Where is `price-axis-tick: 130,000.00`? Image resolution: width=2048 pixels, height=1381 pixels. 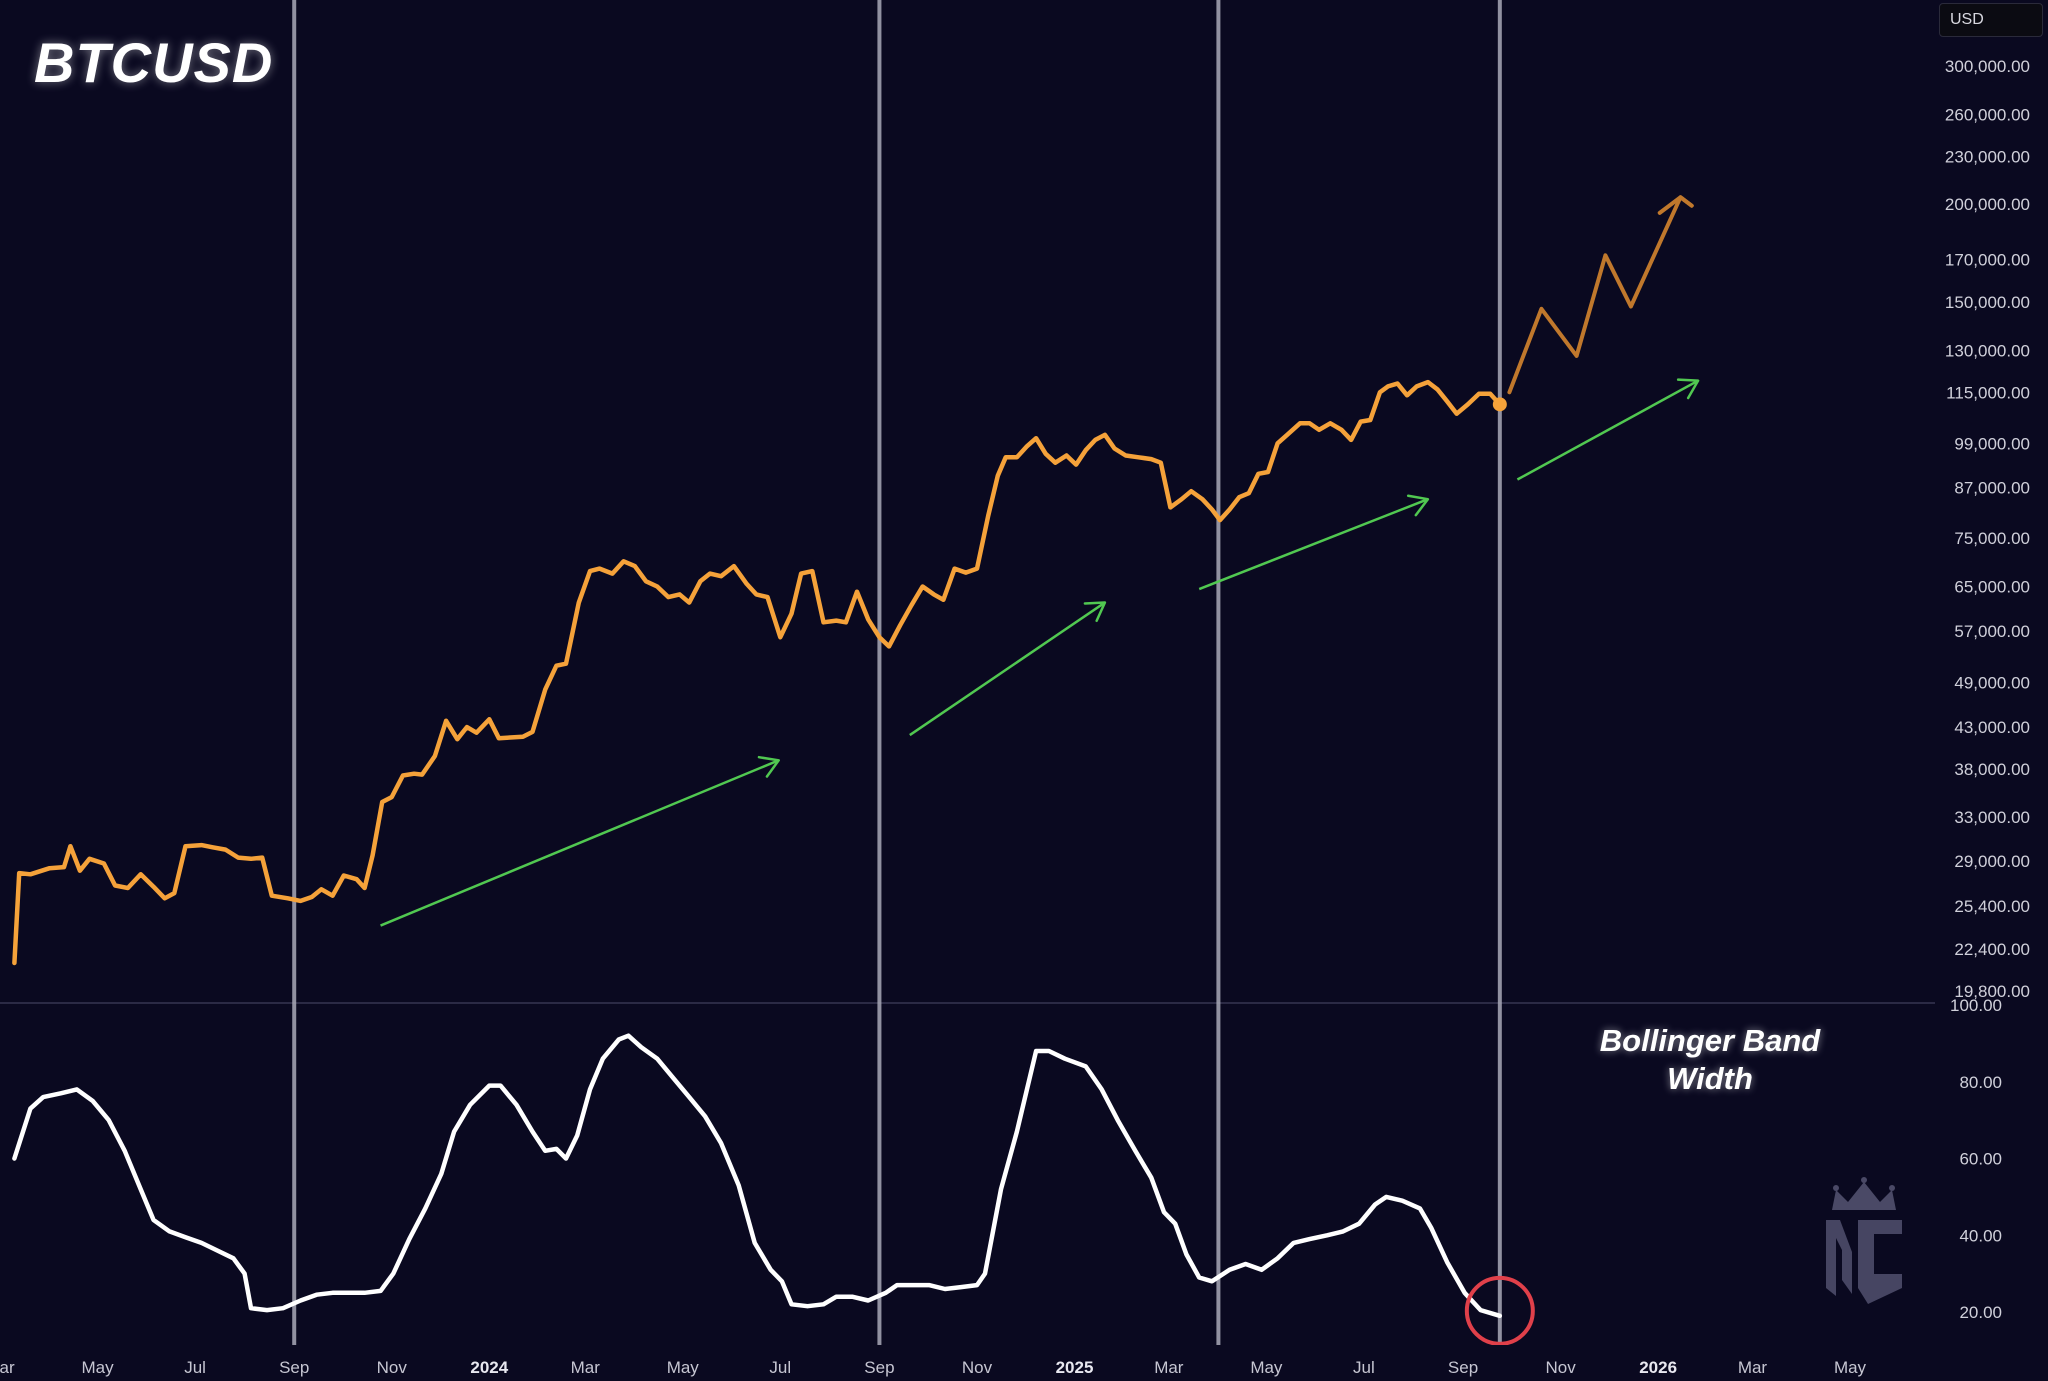
price-axis-tick: 130,000.00 is located at coordinates (1987, 351).